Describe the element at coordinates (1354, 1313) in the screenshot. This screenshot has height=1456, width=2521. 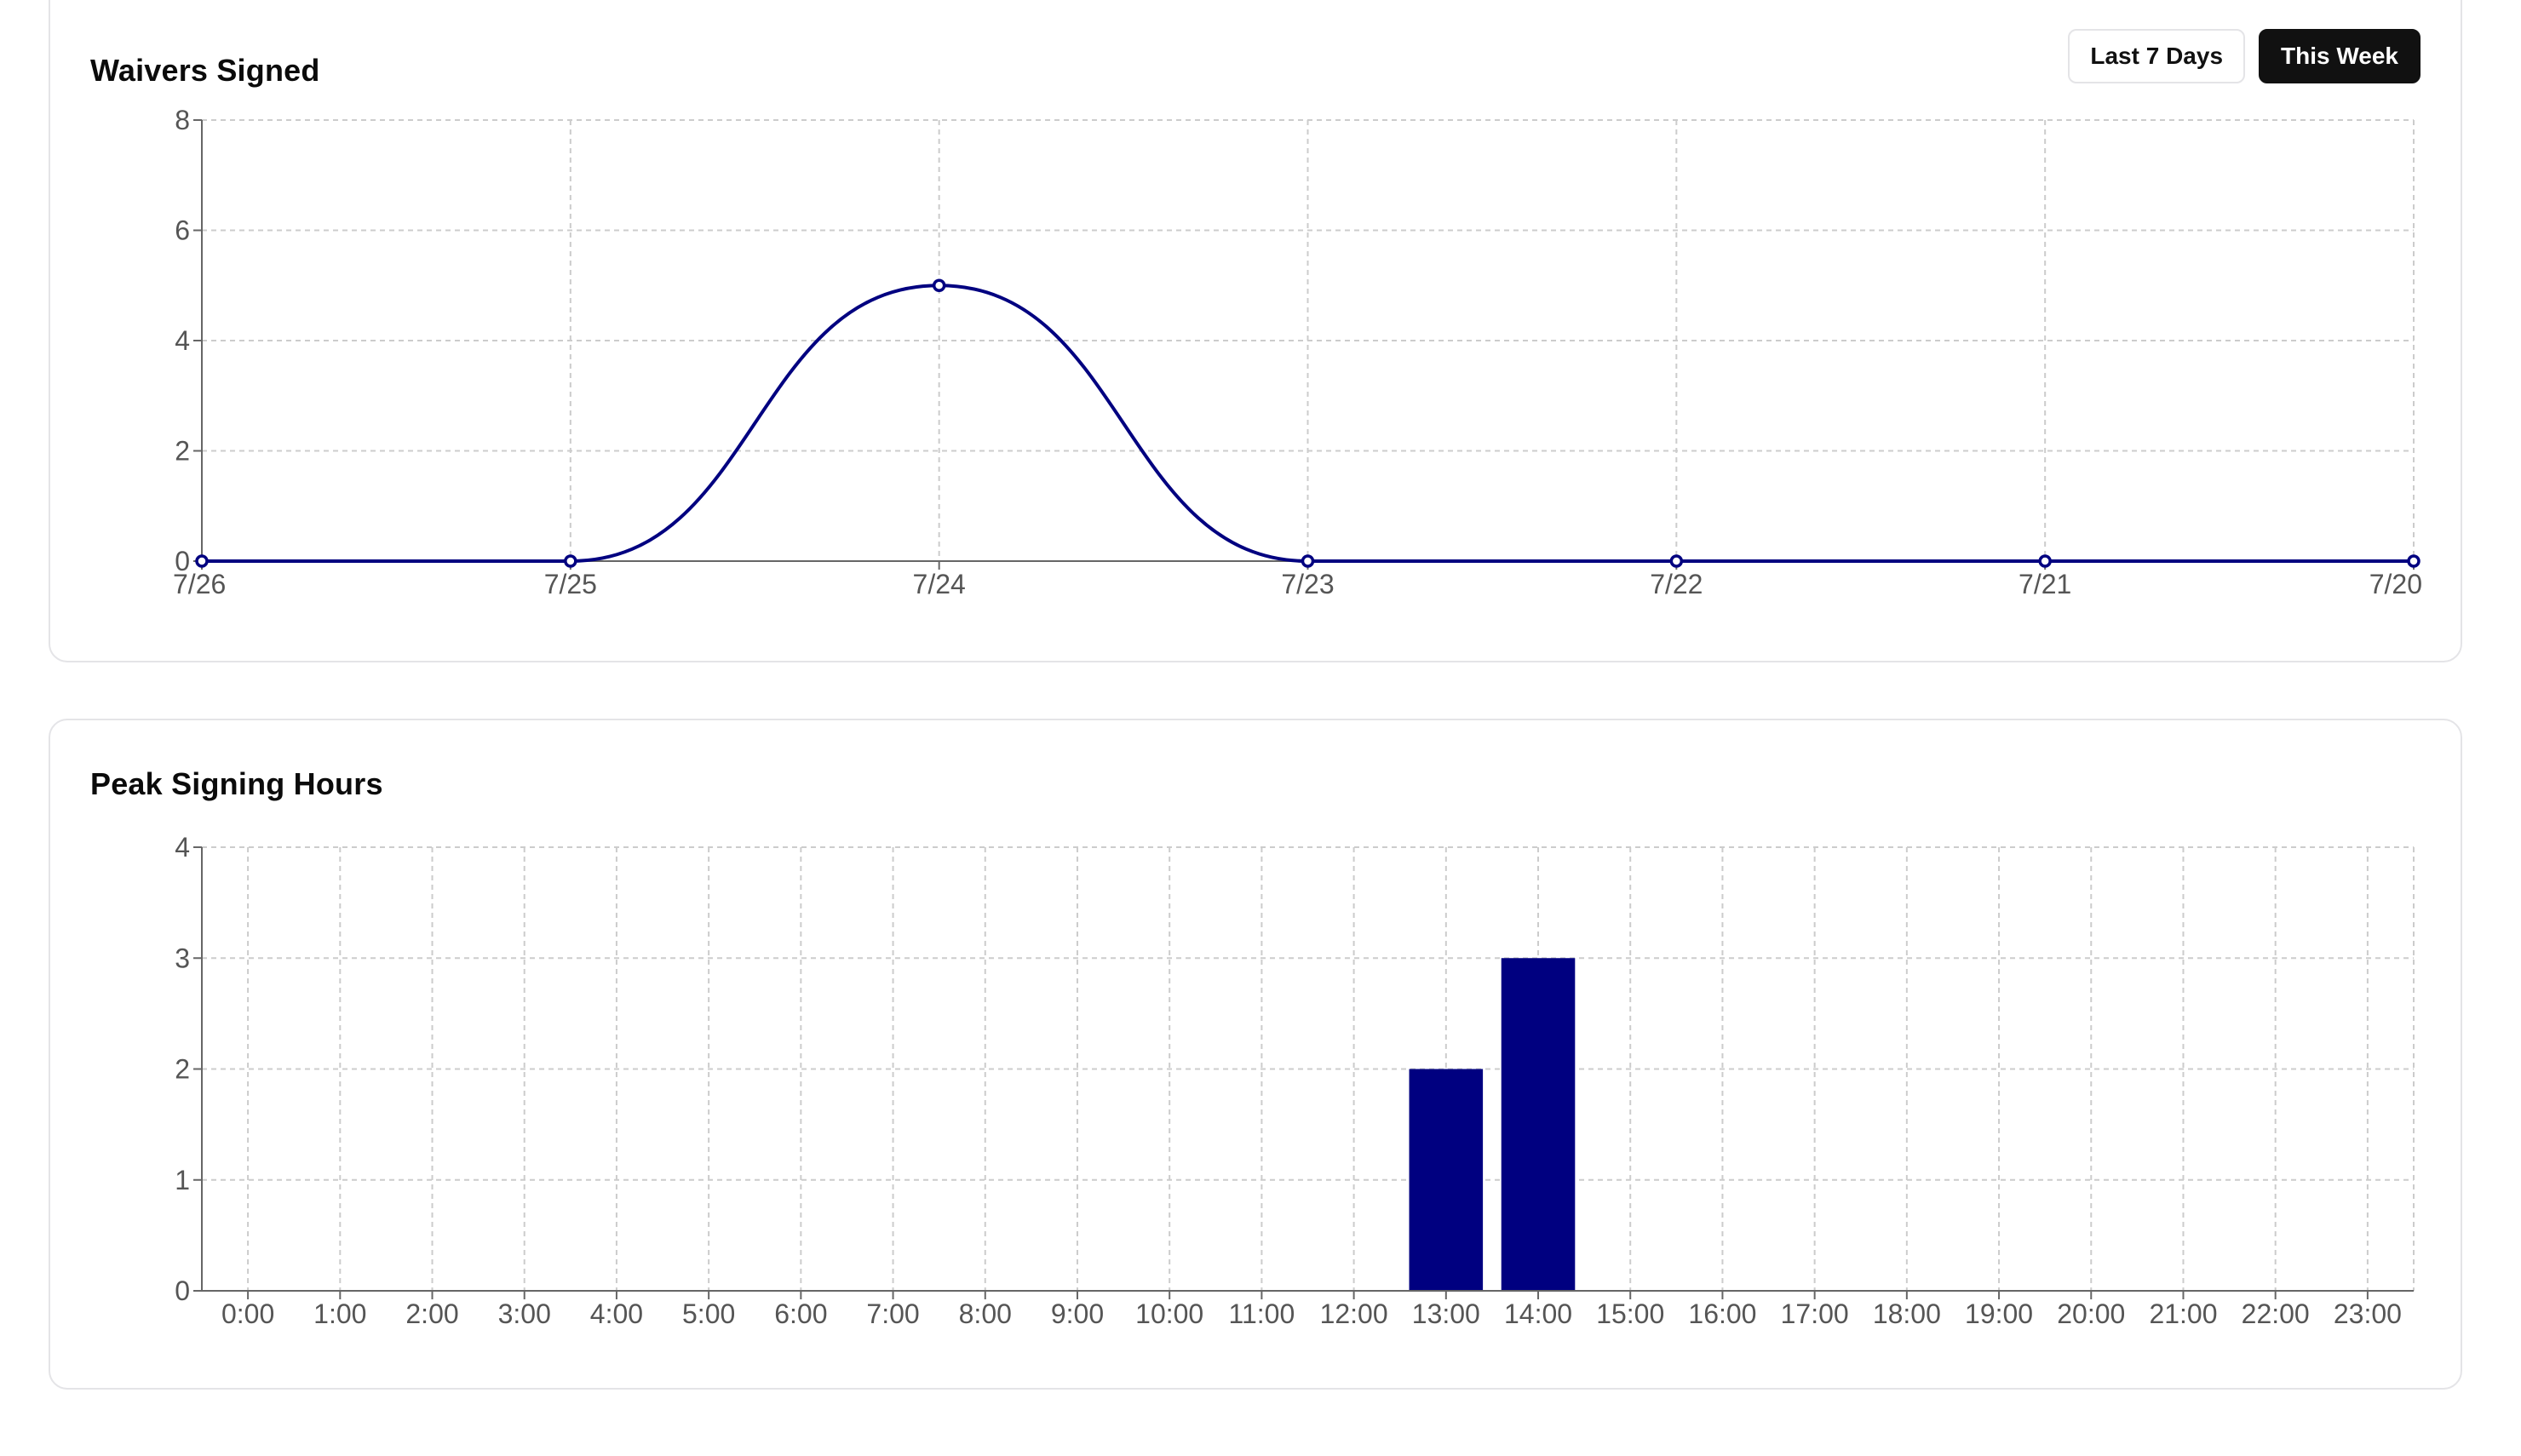
I see `x-tick-label: 12:00` at that location.